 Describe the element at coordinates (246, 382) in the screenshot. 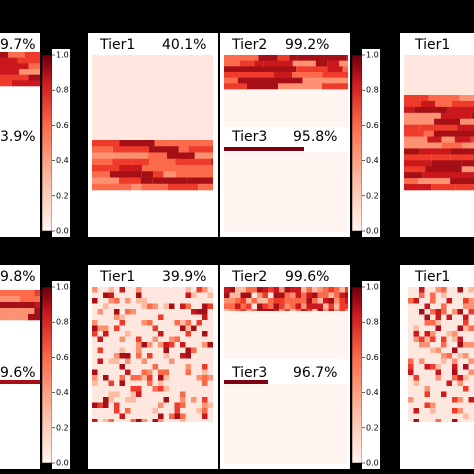

I see `heatmap-line` at that location.